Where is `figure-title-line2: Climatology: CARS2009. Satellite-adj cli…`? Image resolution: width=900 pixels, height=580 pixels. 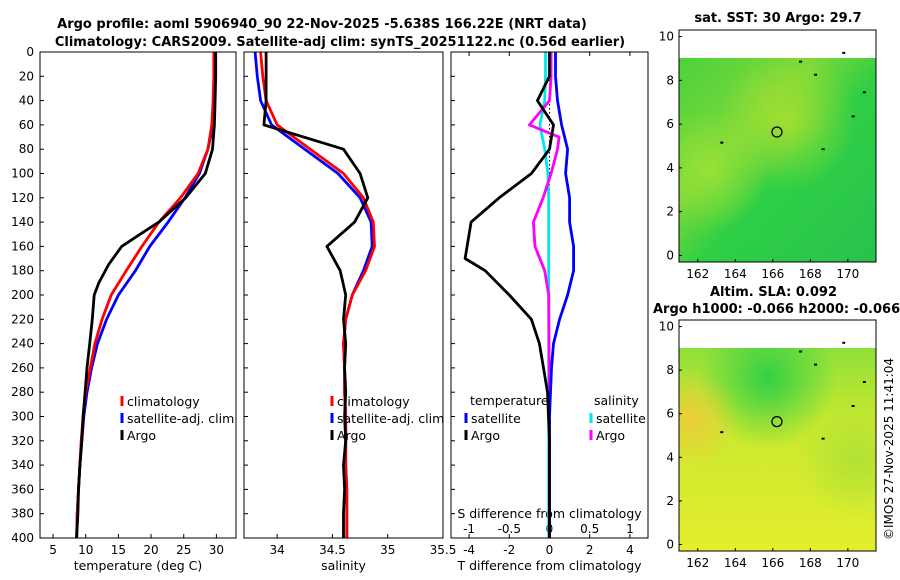 figure-title-line2: Climatology: CARS2009. Satellite-adj cli… is located at coordinates (340, 42).